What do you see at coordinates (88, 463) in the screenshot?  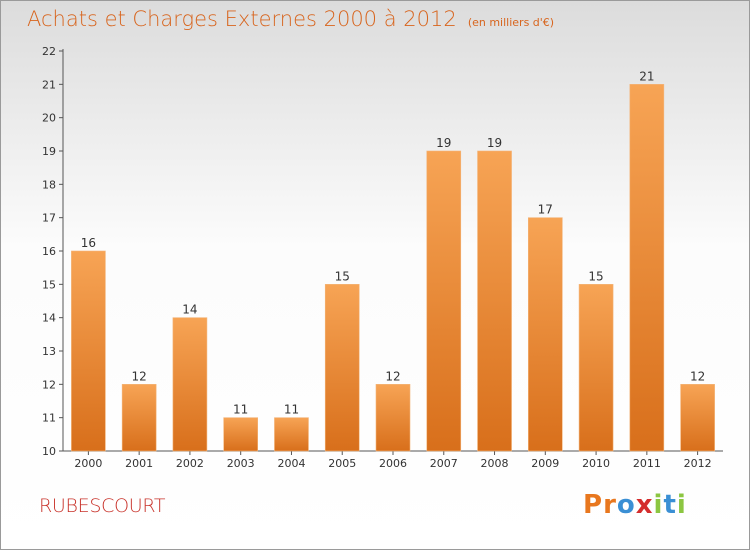 I see `x-tick-label-2000: 2000` at bounding box center [88, 463].